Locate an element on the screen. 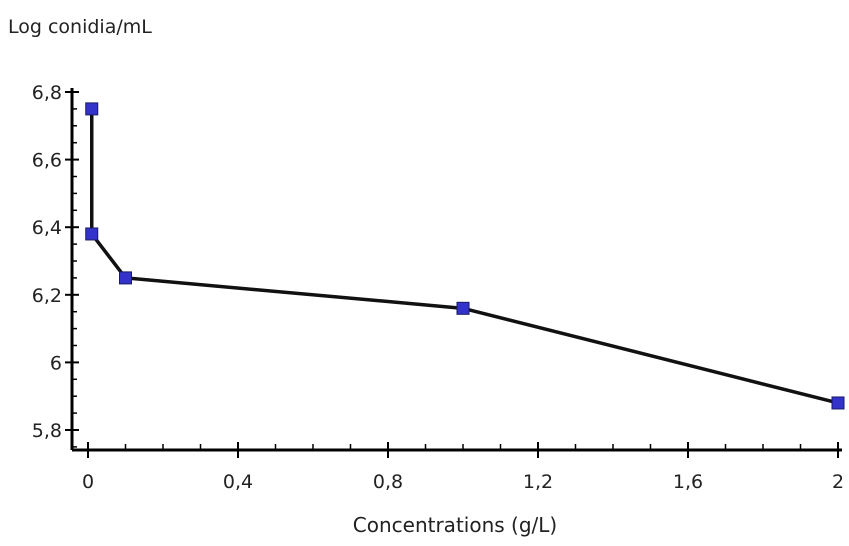  x-tick-label: 0,8 is located at coordinates (388, 482).